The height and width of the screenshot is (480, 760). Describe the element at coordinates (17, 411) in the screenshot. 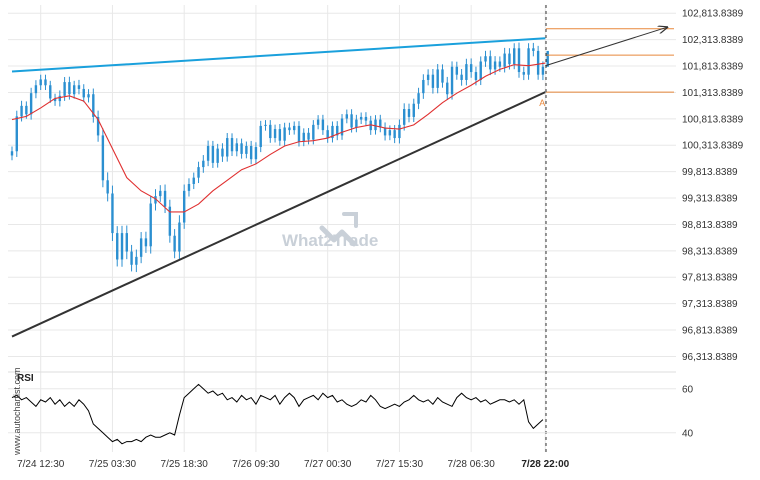

I see `side-credit: www.autochartist.com` at that location.